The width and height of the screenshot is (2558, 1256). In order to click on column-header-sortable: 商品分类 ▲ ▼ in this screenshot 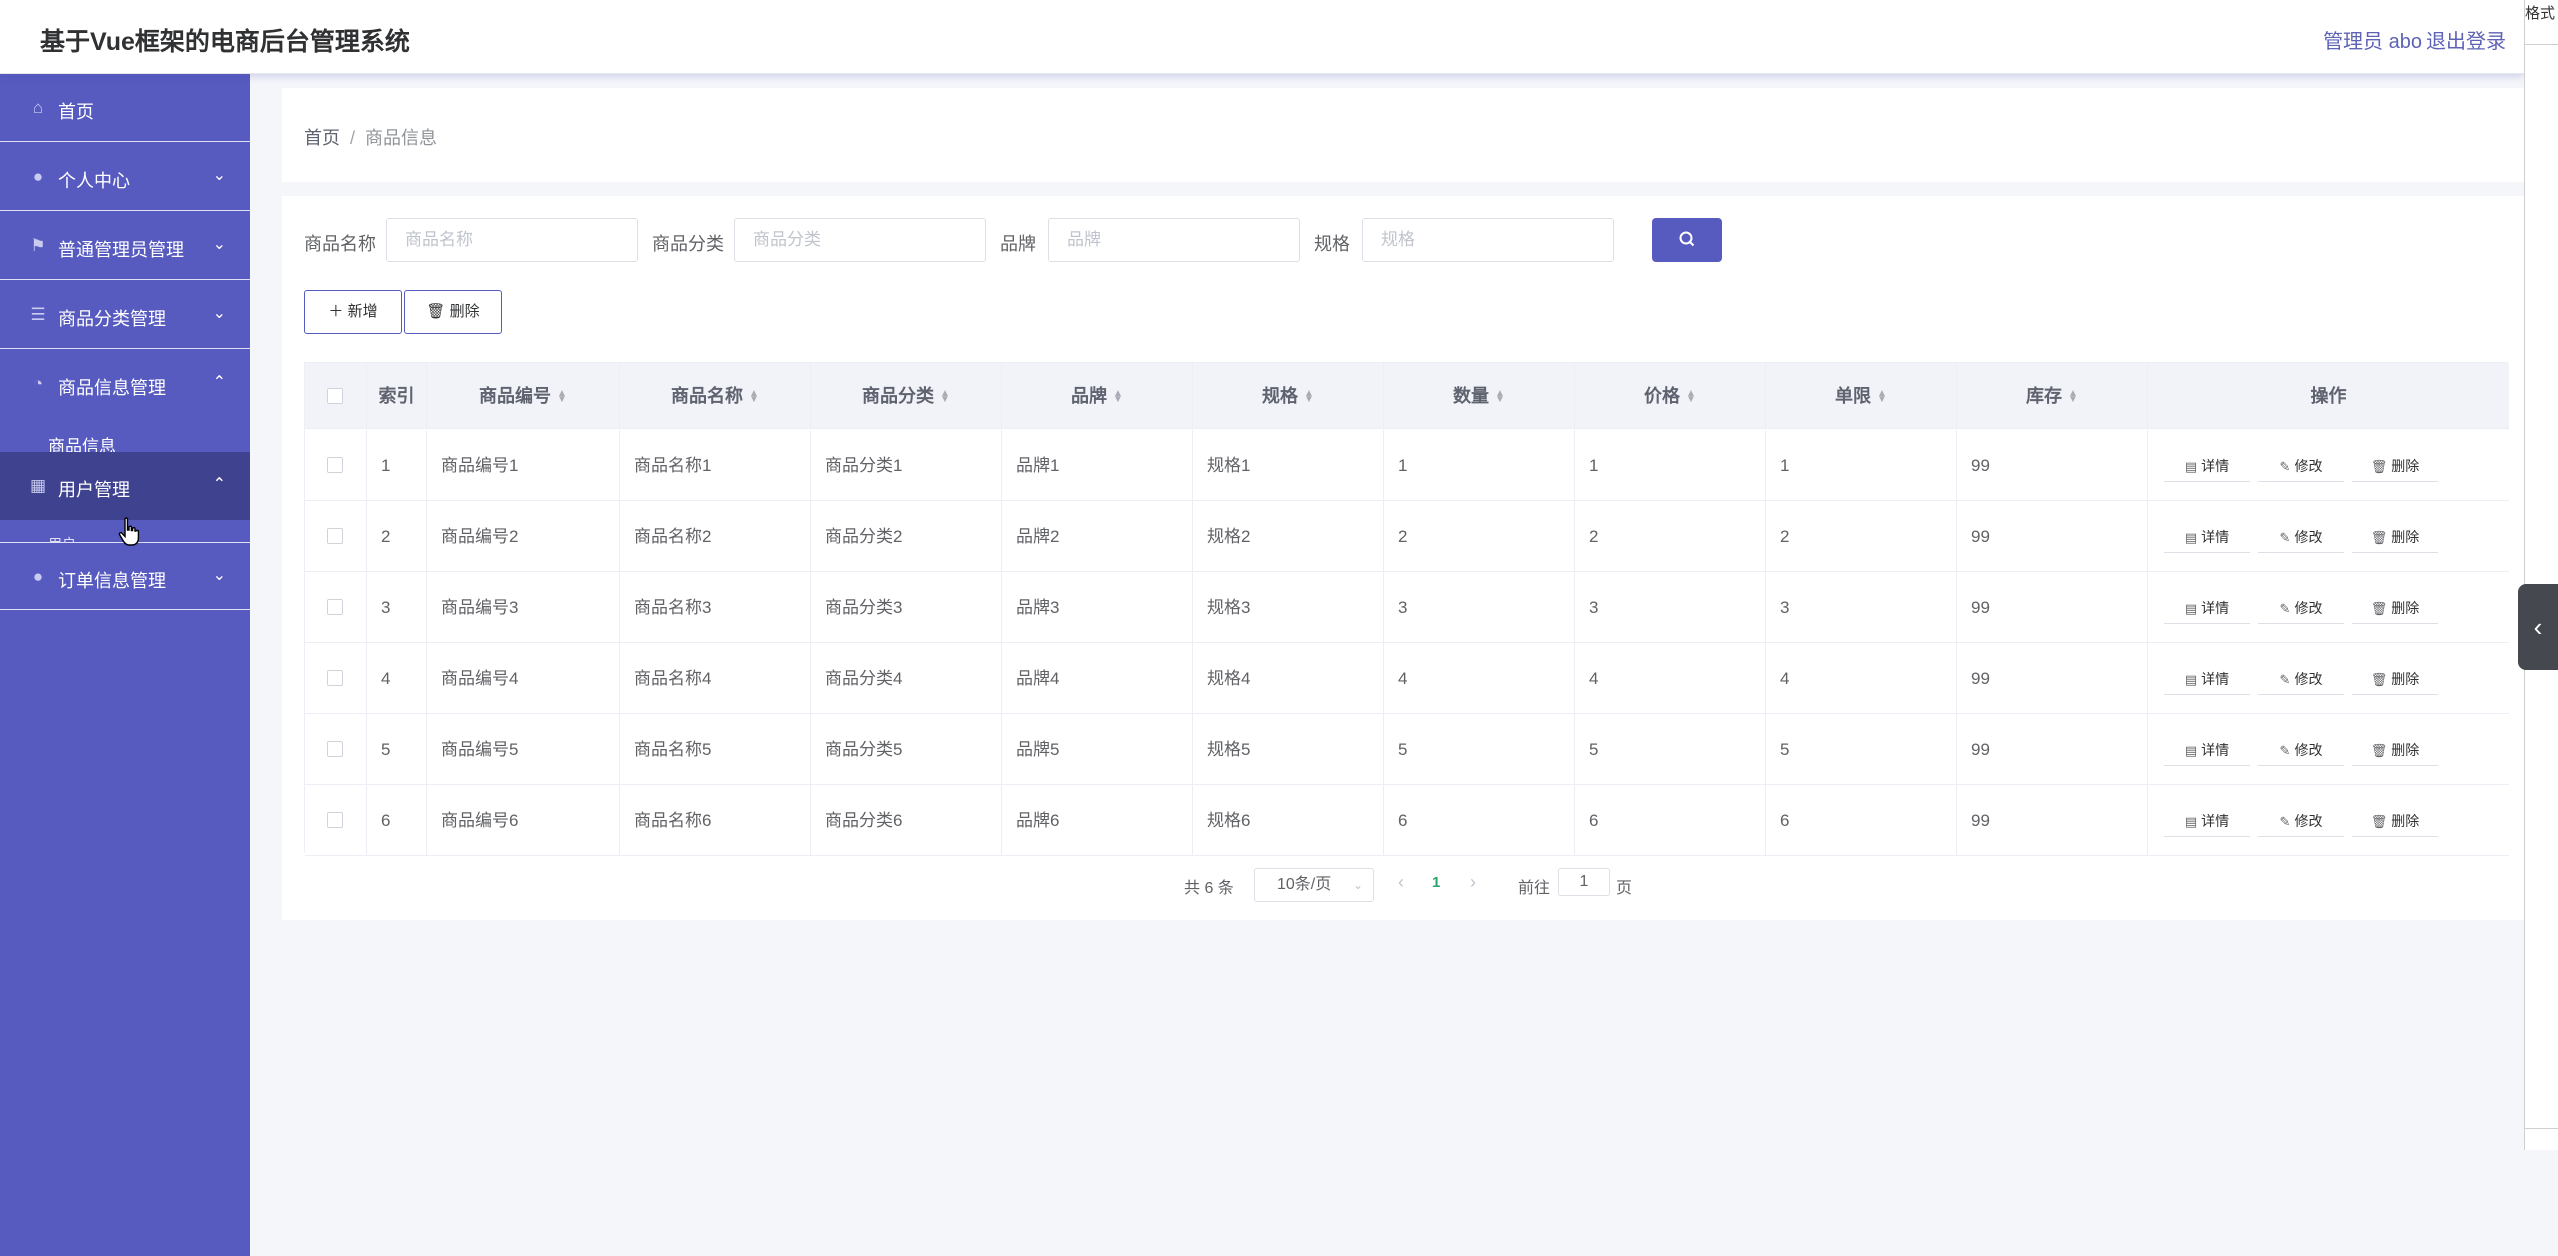, I will do `click(906, 396)`.